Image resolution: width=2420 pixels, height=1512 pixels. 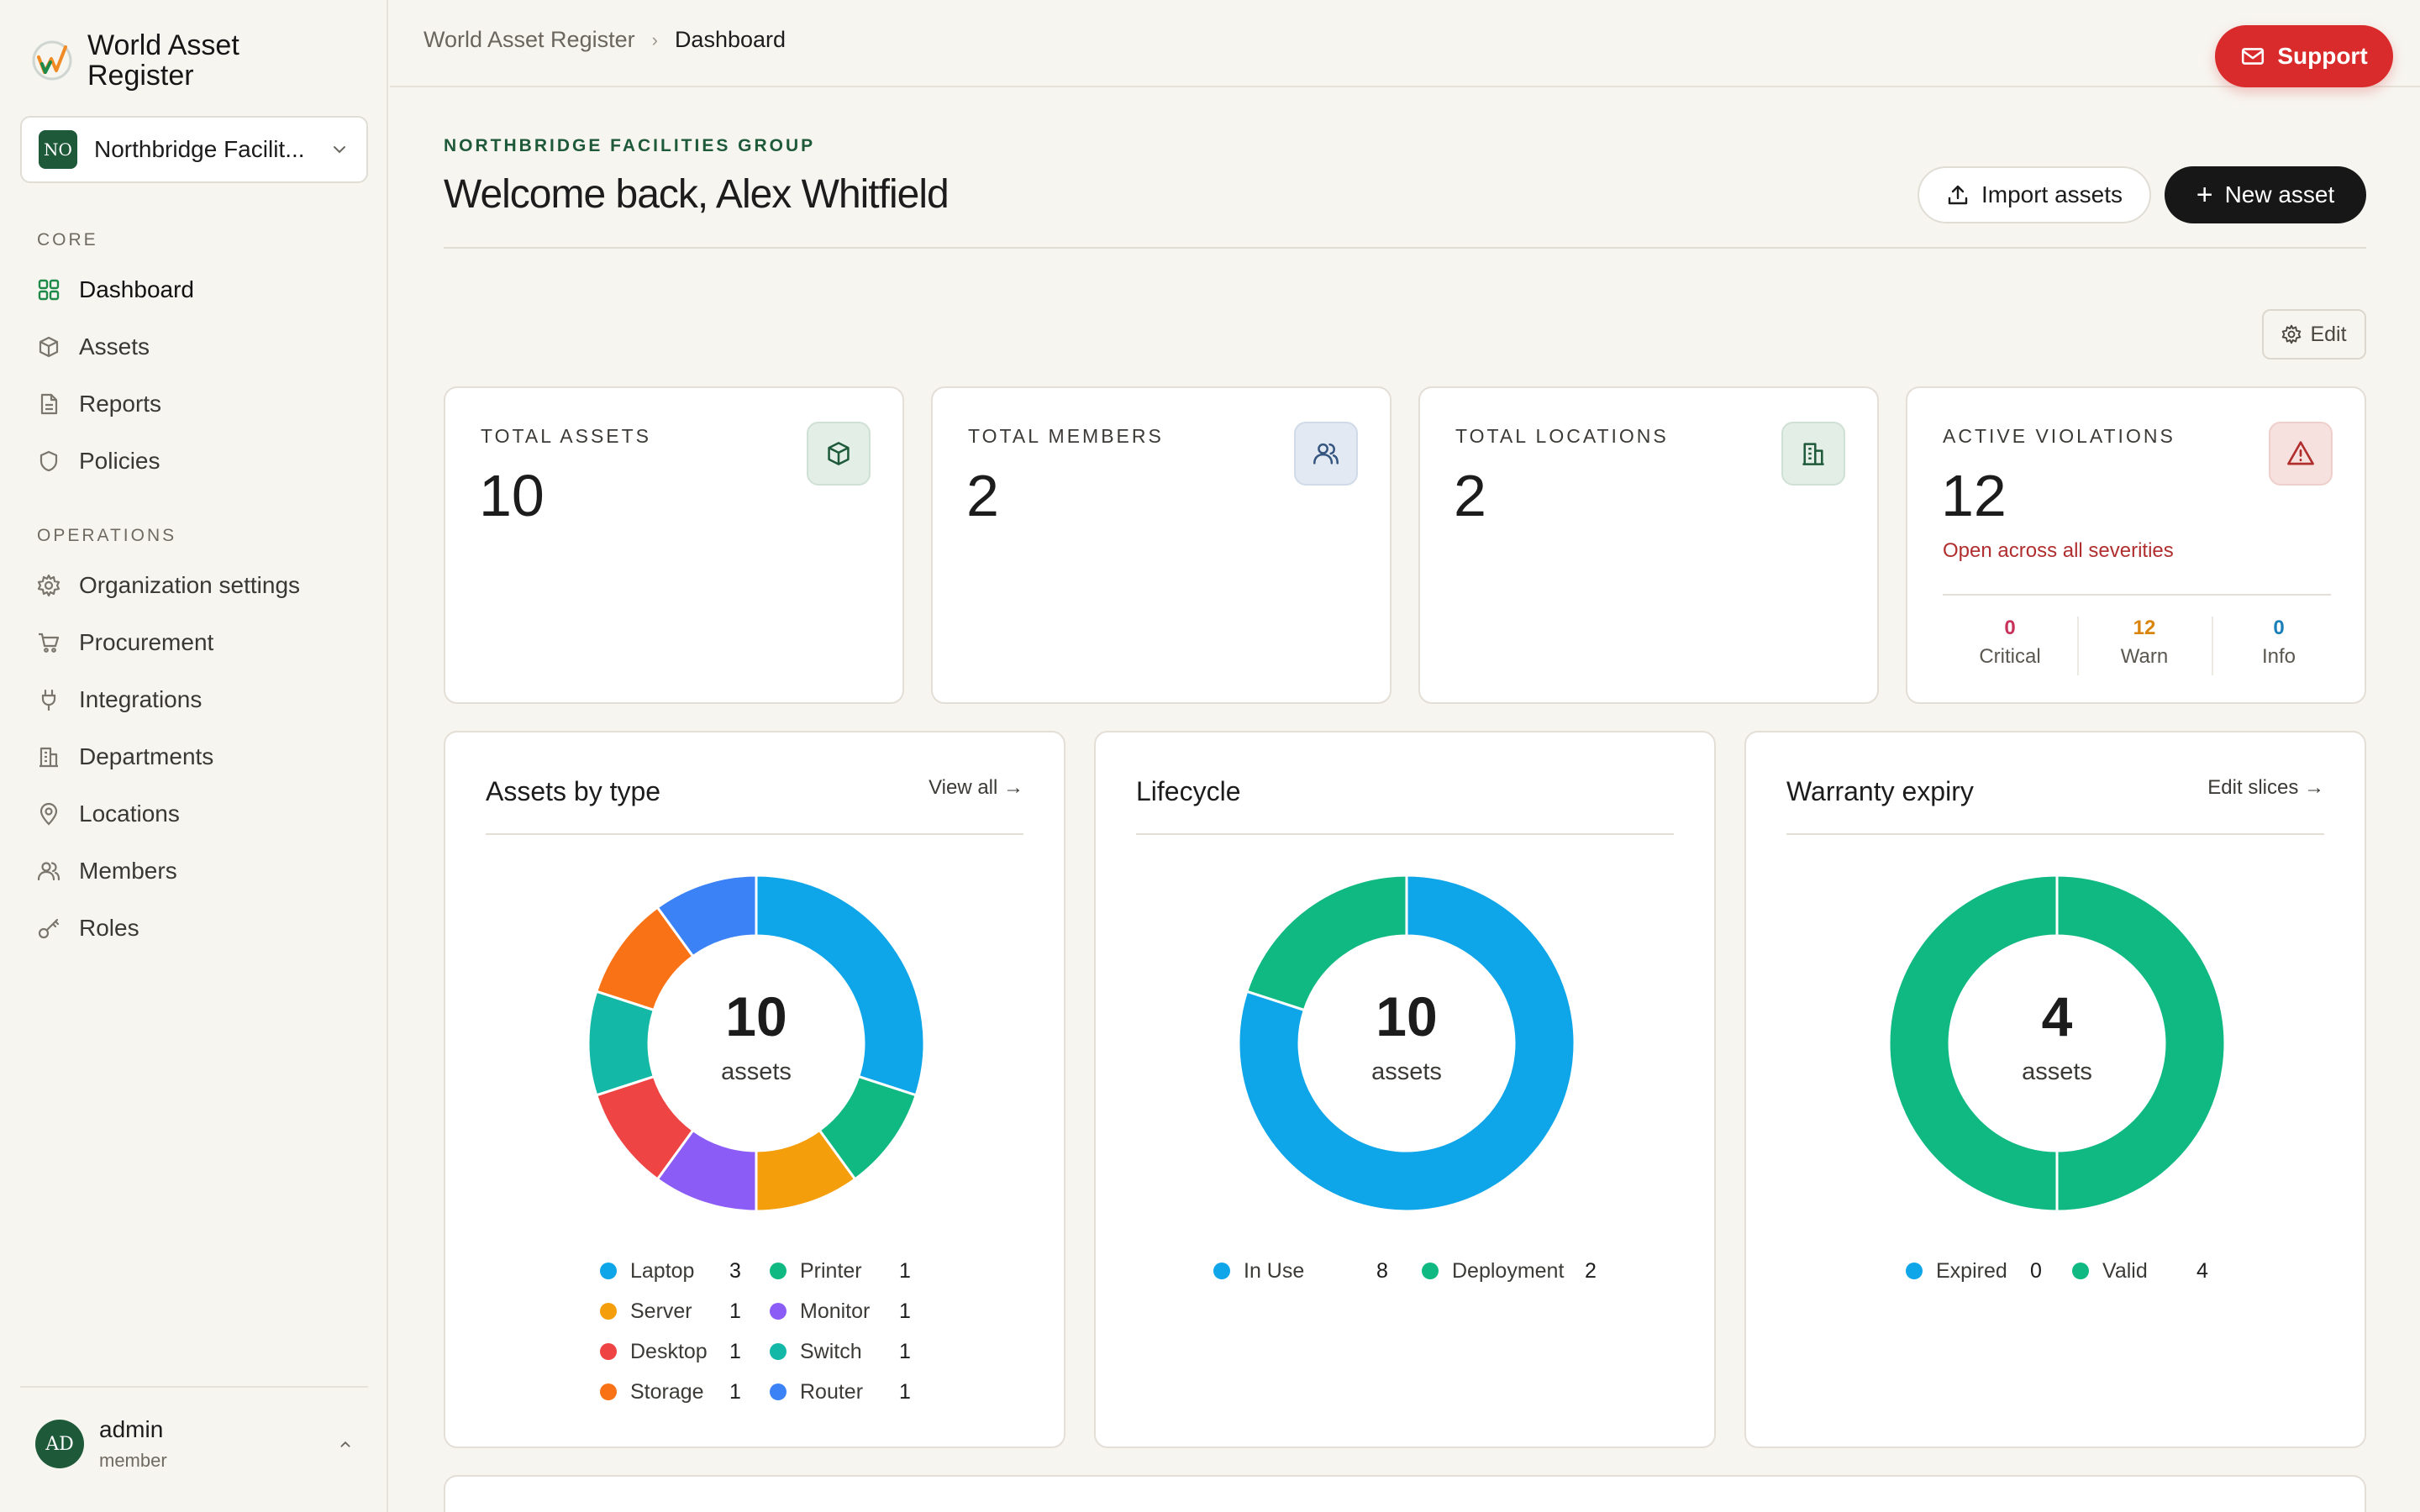 I want to click on sidebar-item-policies: Policies, so click(x=98, y=461).